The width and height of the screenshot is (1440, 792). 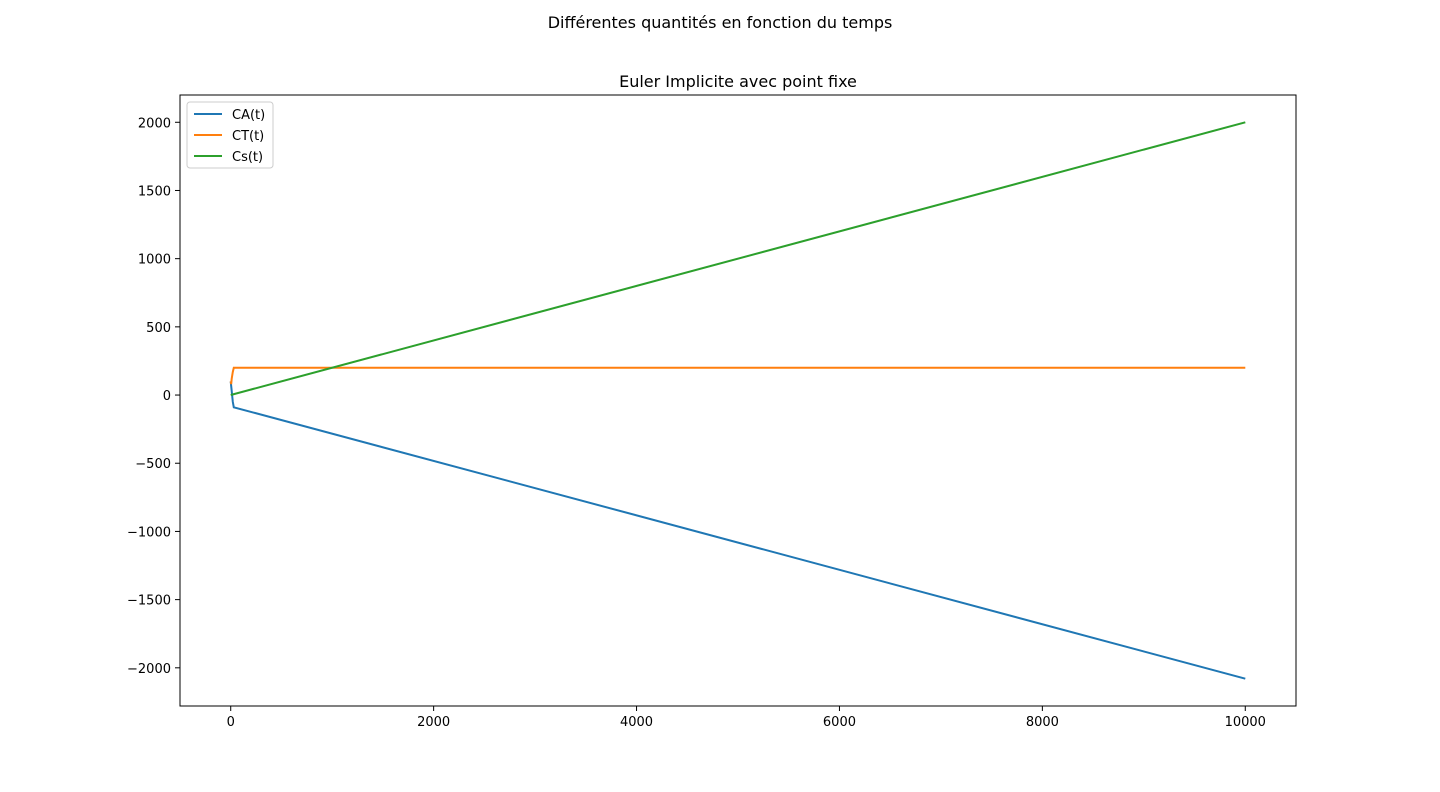 I want to click on chart-title: Euler Implicite avec point fixe, so click(x=738, y=81).